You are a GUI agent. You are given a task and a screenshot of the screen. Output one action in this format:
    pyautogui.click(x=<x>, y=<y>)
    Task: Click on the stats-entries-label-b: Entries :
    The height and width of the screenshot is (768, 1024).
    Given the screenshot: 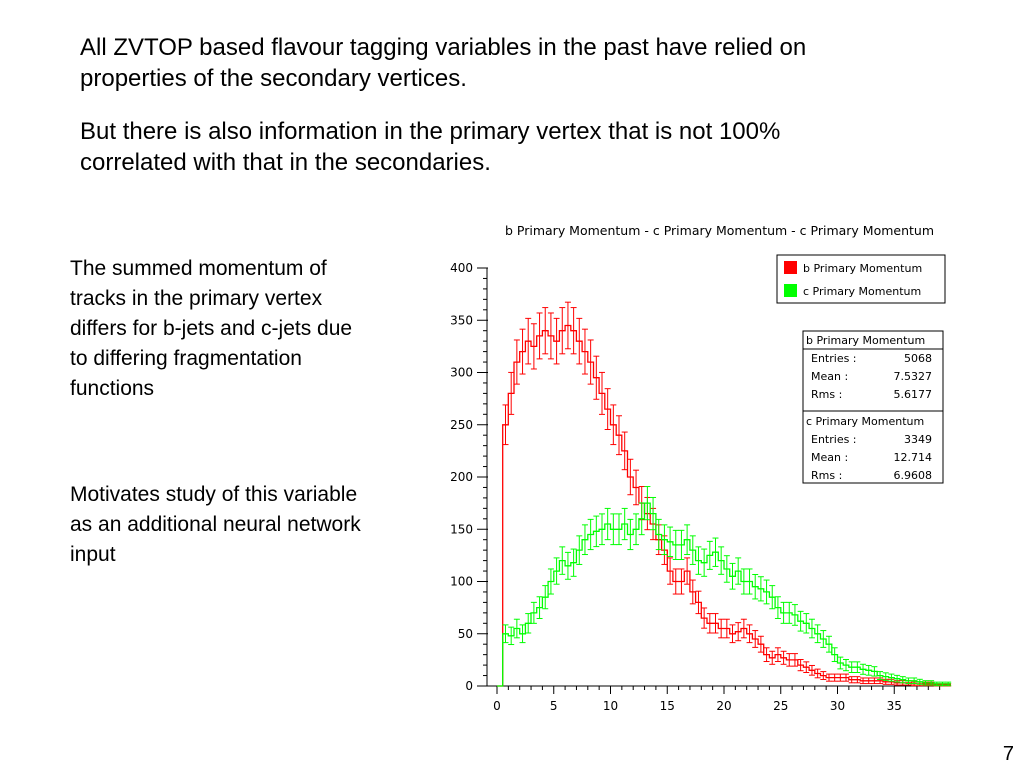 What is the action you would take?
    pyautogui.click(x=834, y=358)
    